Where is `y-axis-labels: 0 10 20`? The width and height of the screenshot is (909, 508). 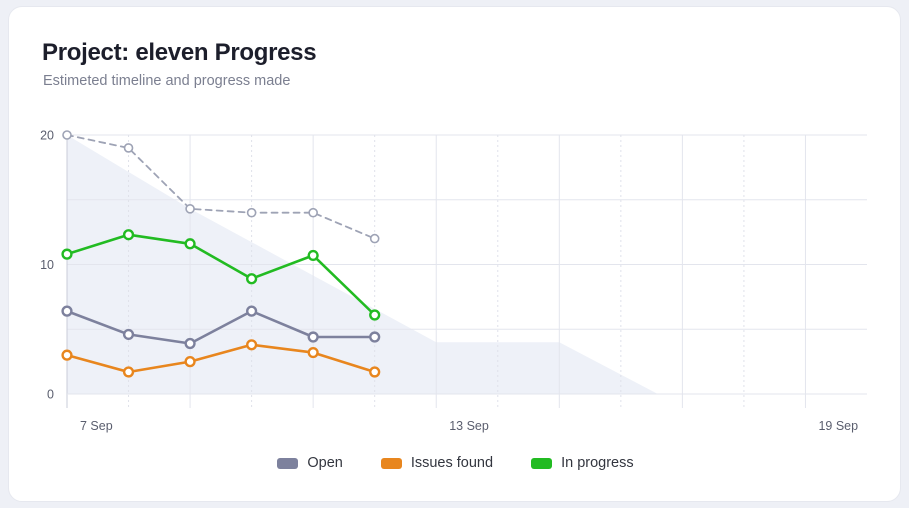 y-axis-labels: 0 10 20 is located at coordinates (47, 265).